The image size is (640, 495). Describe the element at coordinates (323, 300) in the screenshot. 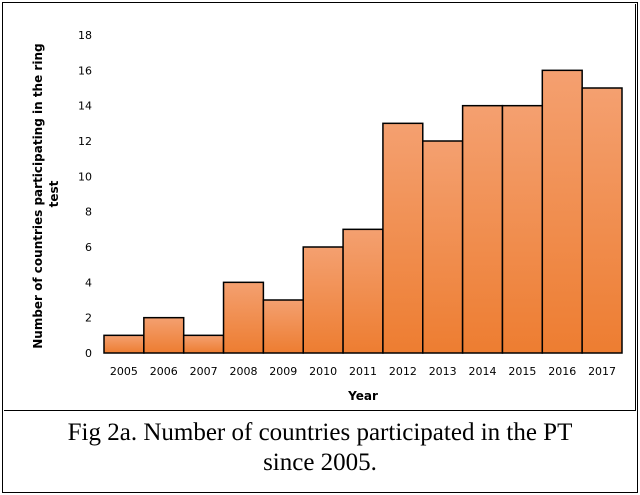

I see `bar-2010` at that location.